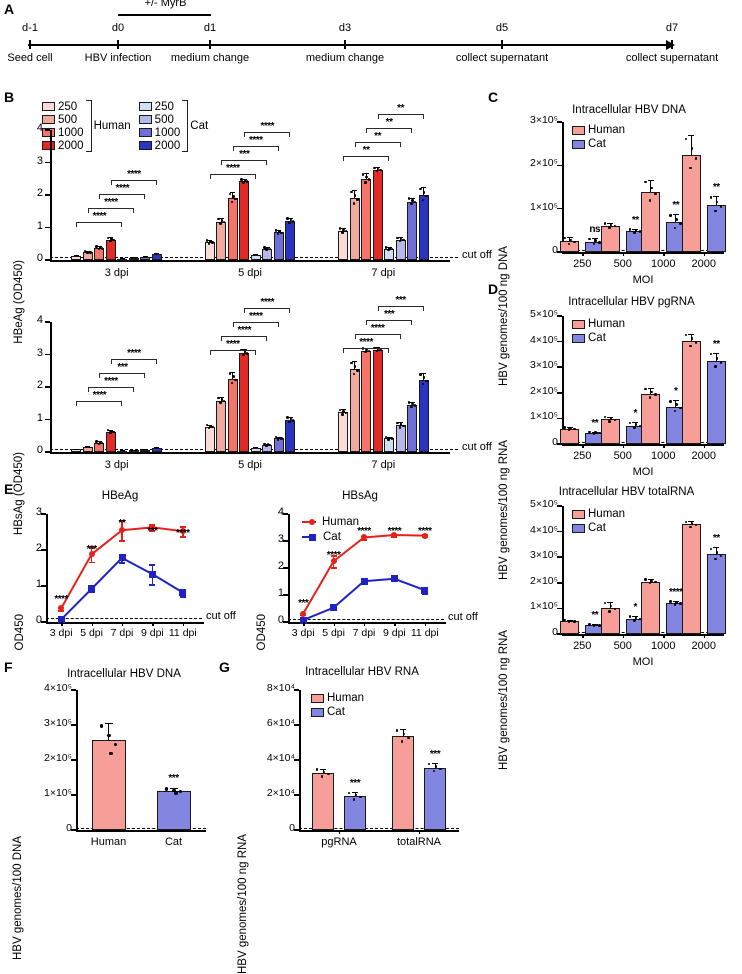 Image resolution: width=742 pixels, height=974 pixels. I want to click on x-tick-label: 3 dpi, so click(303, 633).